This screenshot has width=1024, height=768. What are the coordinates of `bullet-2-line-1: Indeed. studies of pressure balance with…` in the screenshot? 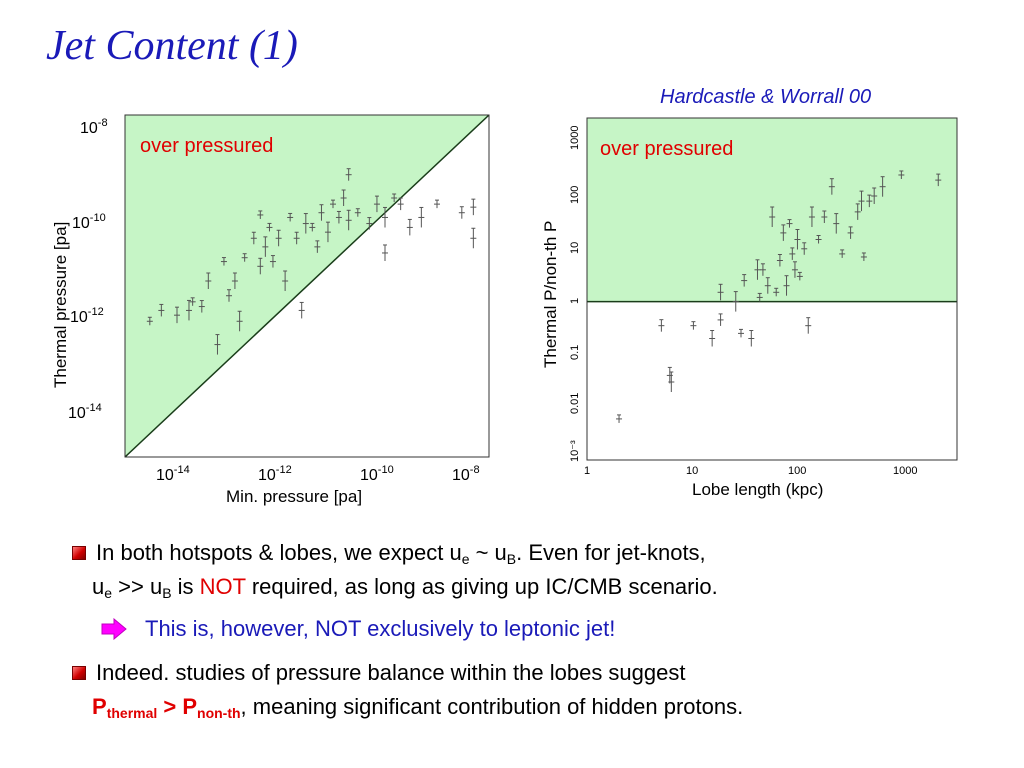 It's located at (391, 672).